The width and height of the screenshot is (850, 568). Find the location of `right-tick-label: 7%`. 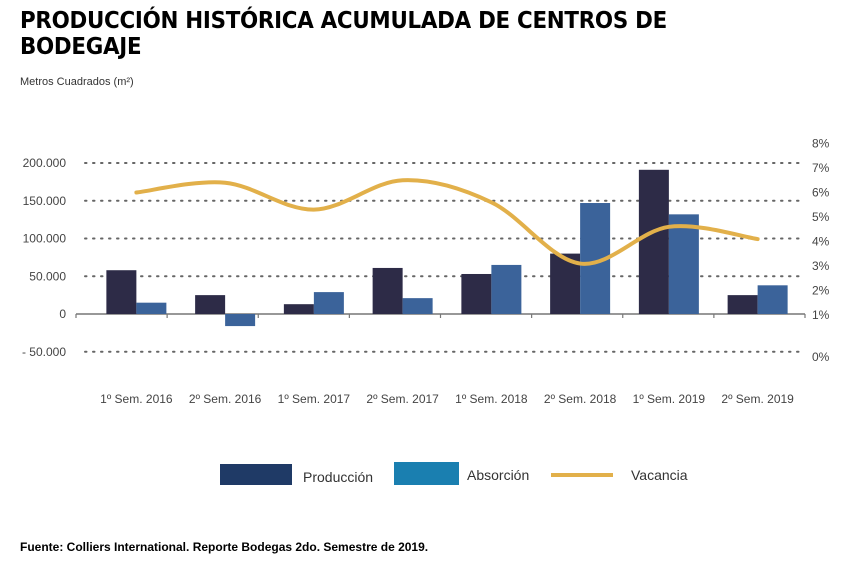

right-tick-label: 7% is located at coordinates (821, 168).